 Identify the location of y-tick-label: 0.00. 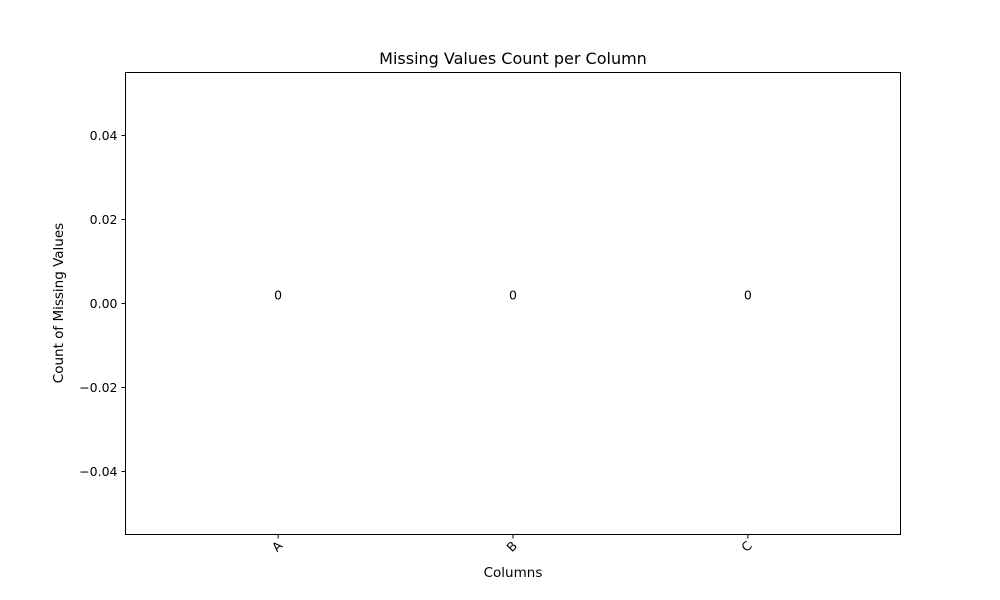
(104, 303).